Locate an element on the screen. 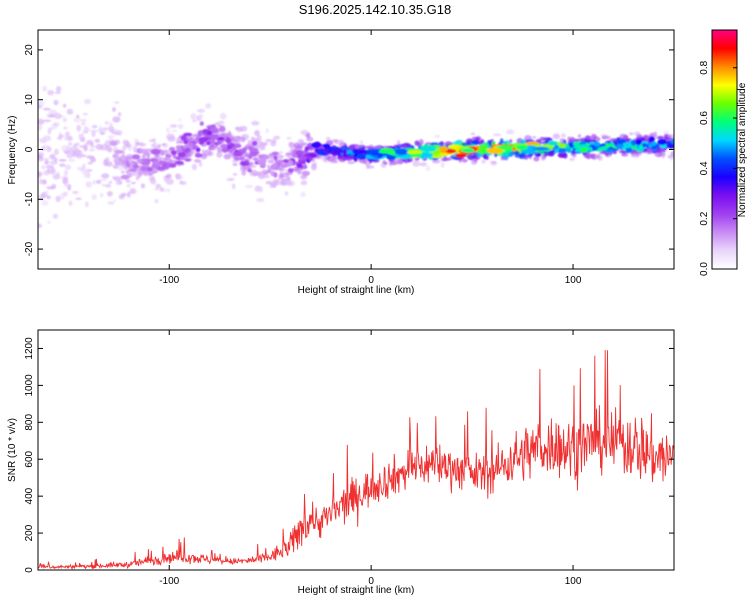  snr-xlabel: Height of straight line (km) is located at coordinates (356, 590).